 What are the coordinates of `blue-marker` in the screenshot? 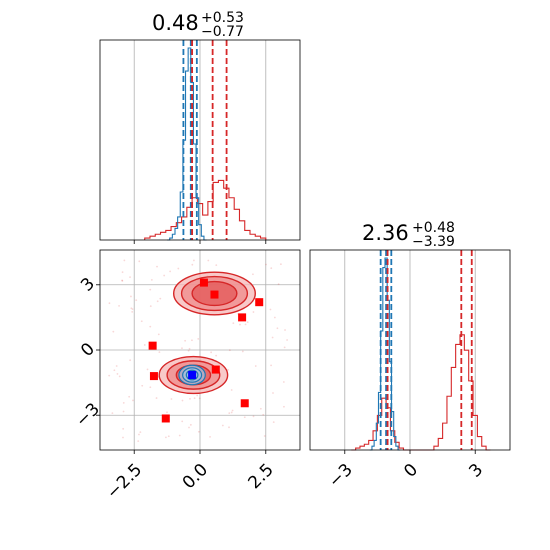 It's located at (192, 375).